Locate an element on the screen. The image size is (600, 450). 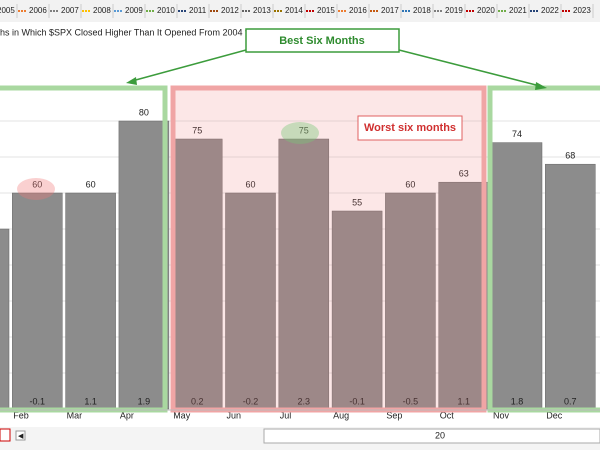
worst-label-box is located at coordinates (410, 128).